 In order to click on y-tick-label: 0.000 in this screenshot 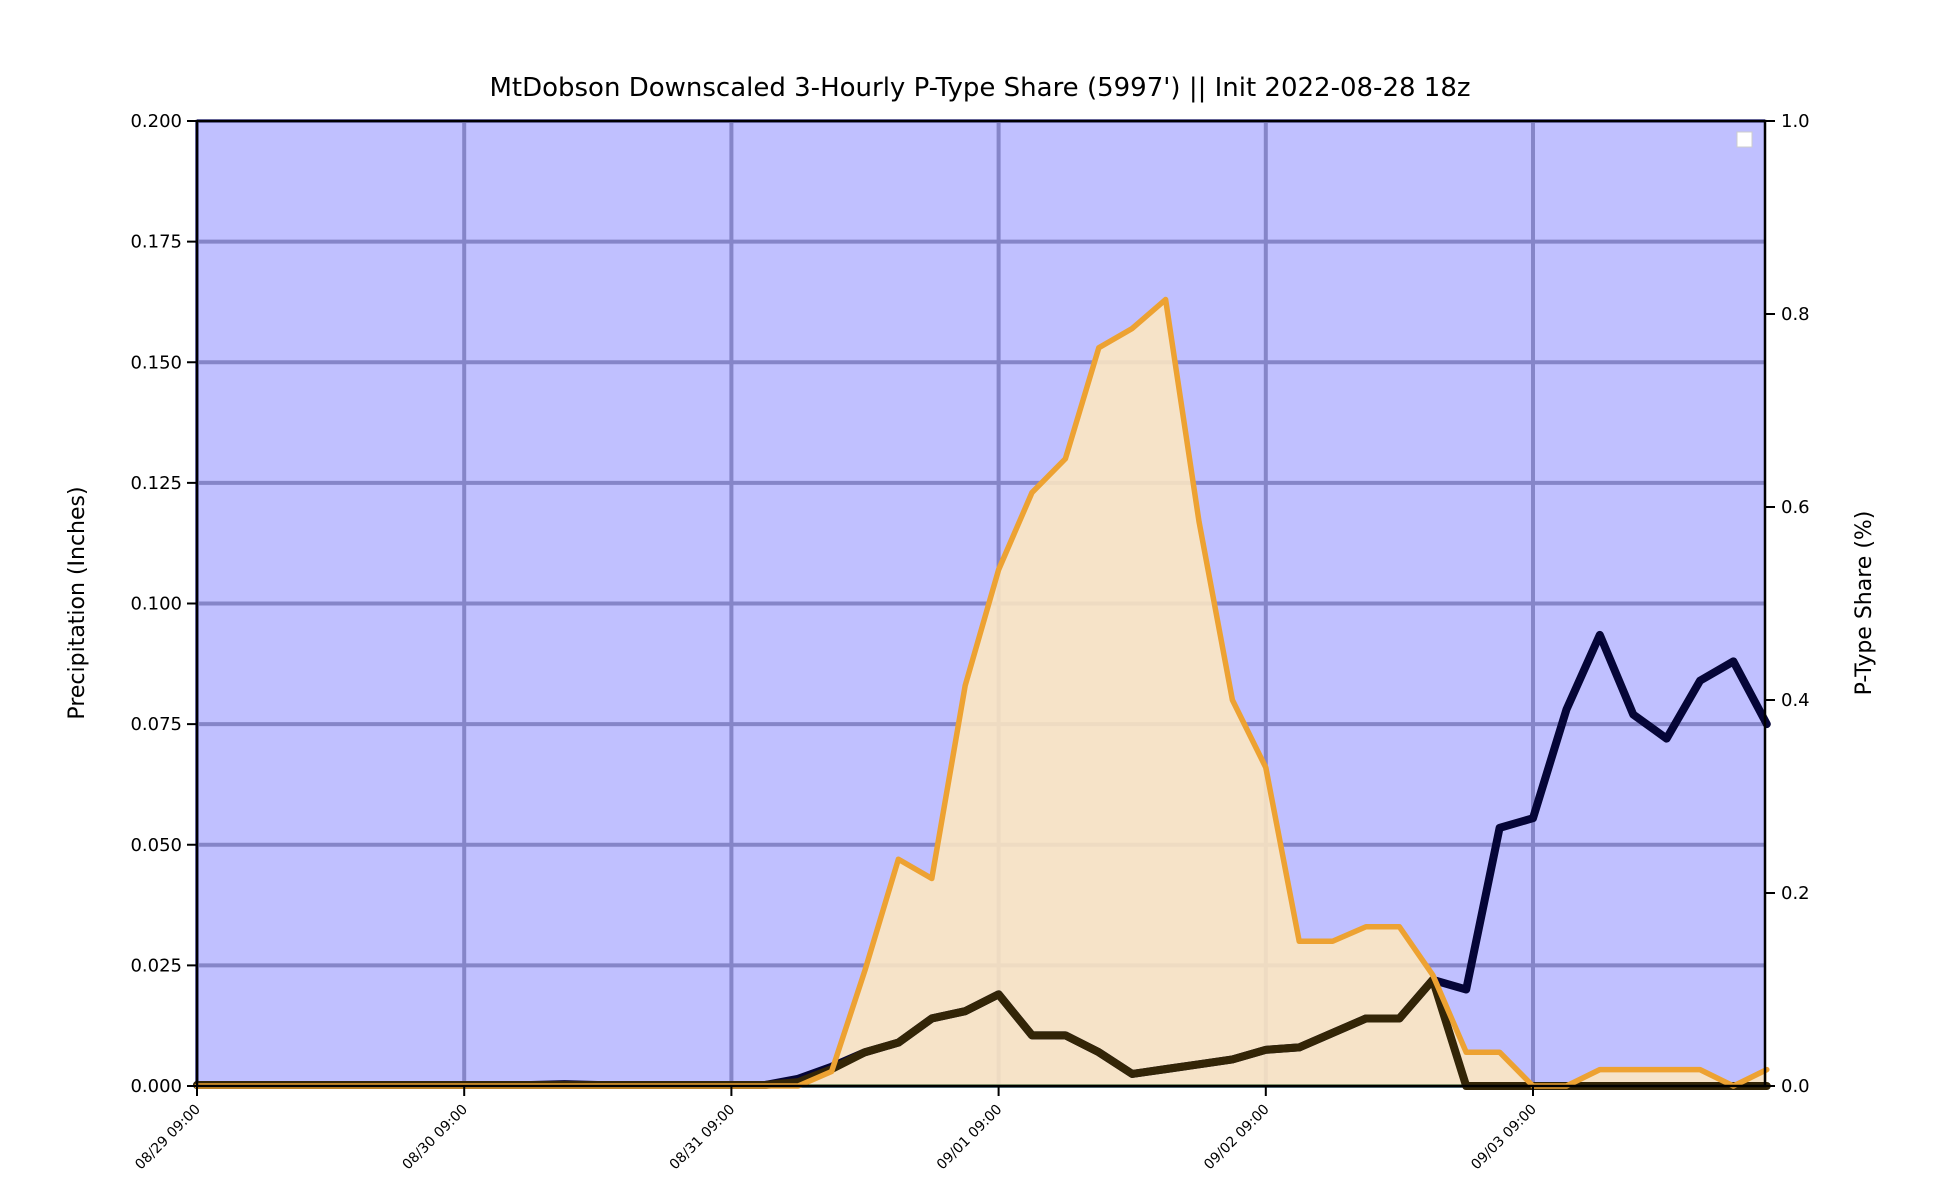, I will do `click(156, 1086)`.